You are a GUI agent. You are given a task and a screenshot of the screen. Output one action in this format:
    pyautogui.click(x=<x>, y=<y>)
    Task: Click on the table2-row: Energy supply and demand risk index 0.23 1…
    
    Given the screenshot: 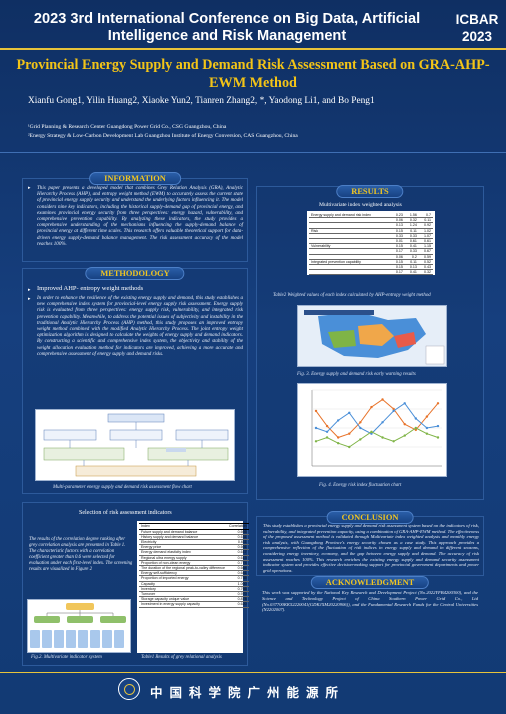 What is the action you would take?
    pyautogui.click(x=371, y=216)
    